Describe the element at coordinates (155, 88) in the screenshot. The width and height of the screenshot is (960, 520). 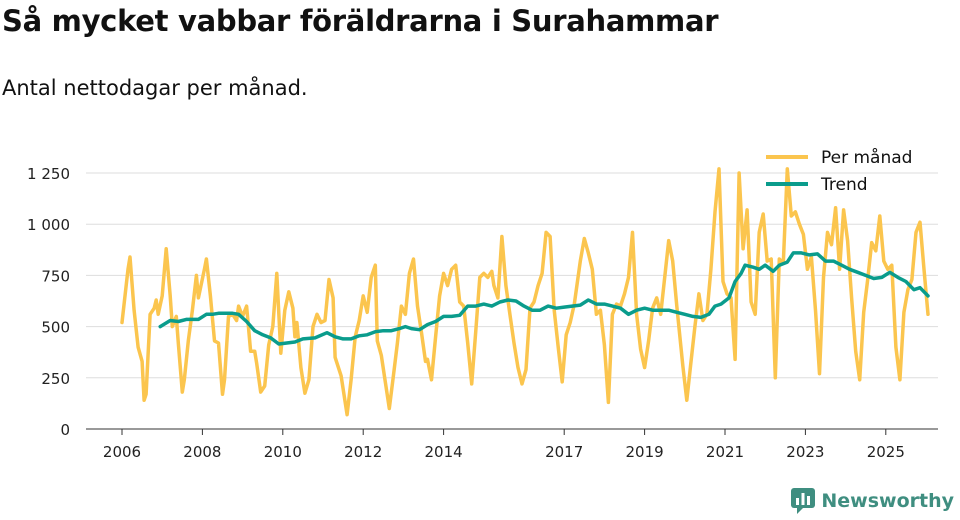
I see `chart-subtitle: Antal nettodagar per månad.` at that location.